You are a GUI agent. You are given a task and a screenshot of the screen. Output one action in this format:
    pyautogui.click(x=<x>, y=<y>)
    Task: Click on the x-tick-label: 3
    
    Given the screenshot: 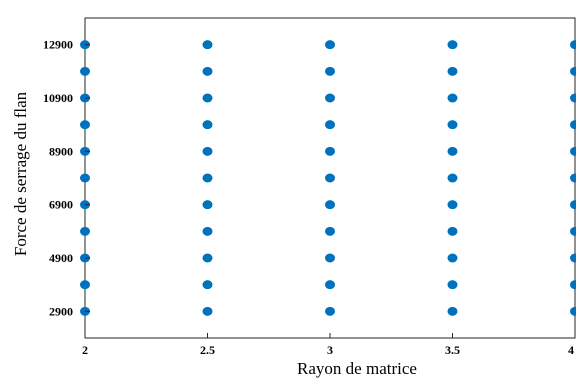 What is the action you would take?
    pyautogui.click(x=330, y=350)
    